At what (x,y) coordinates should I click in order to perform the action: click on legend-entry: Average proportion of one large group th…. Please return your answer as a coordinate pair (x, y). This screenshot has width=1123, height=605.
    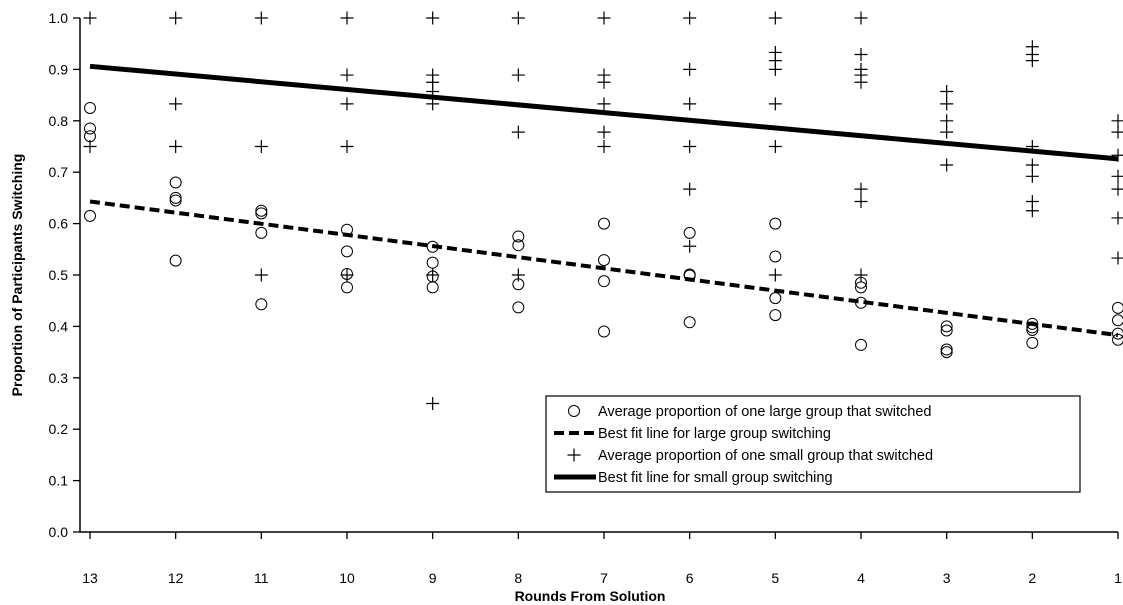
    Looking at the image, I should click on (749, 412).